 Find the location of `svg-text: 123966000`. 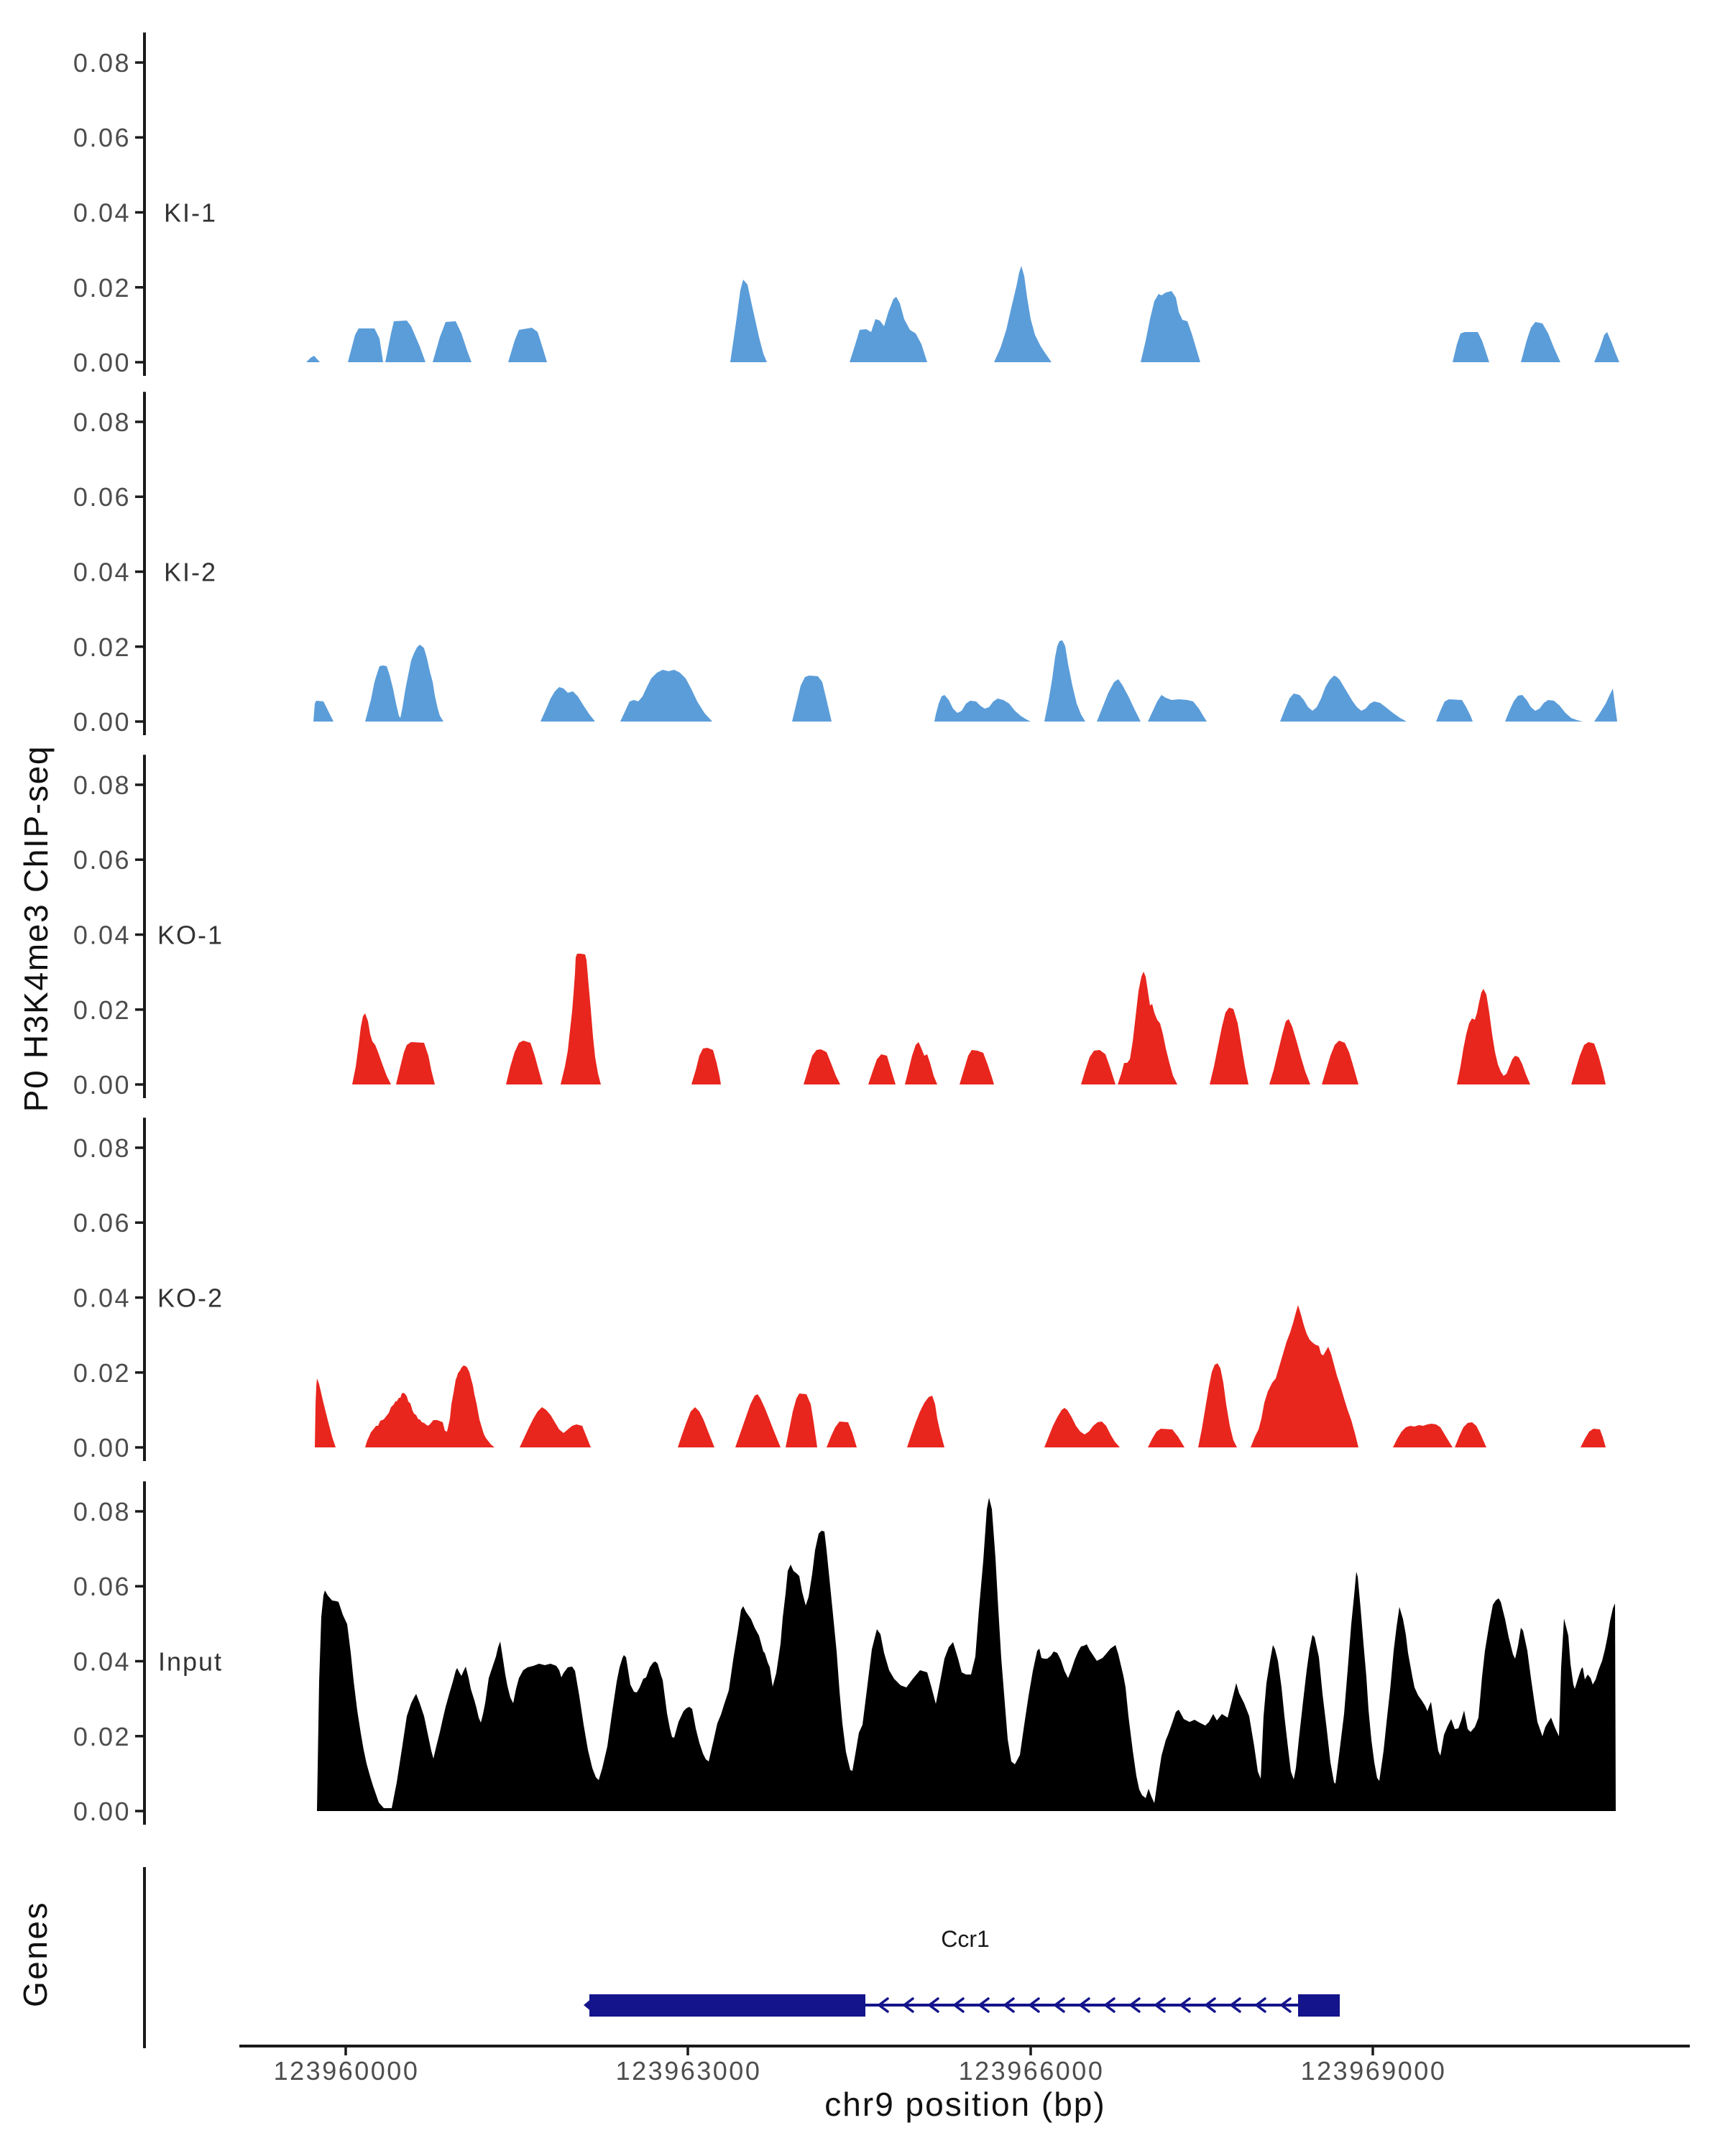

svg-text: 123966000 is located at coordinates (1032, 2071).